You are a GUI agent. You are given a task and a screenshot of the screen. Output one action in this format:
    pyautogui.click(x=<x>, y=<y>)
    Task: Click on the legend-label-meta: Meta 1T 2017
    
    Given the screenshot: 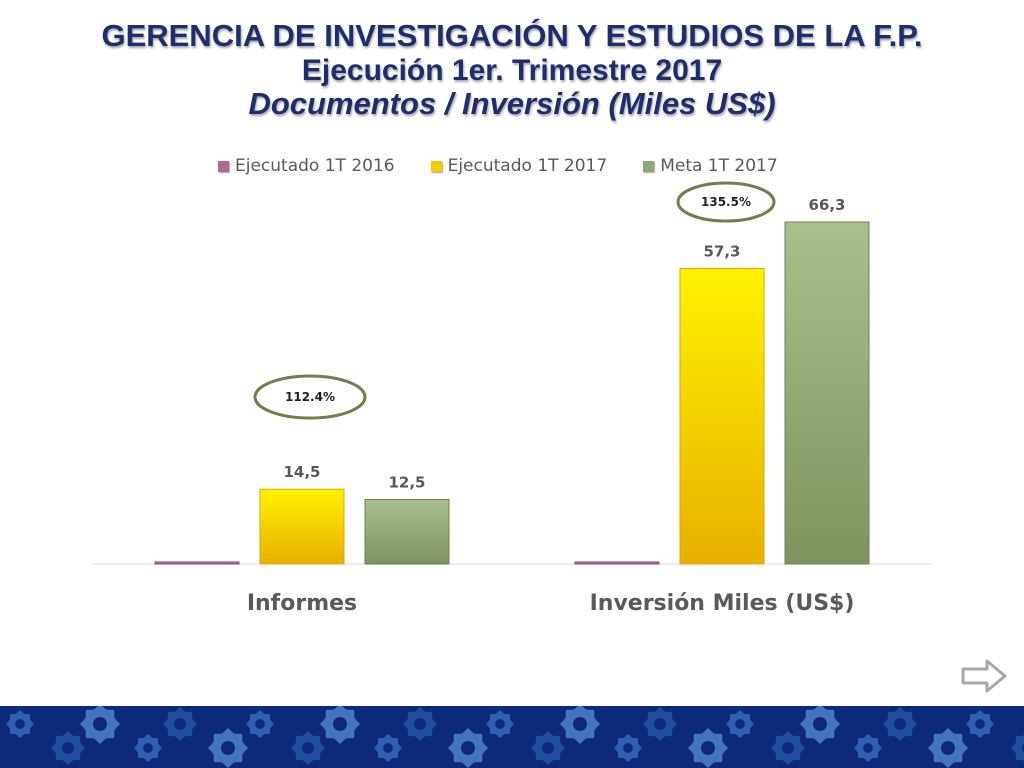 What is the action you would take?
    pyautogui.click(x=719, y=166)
    